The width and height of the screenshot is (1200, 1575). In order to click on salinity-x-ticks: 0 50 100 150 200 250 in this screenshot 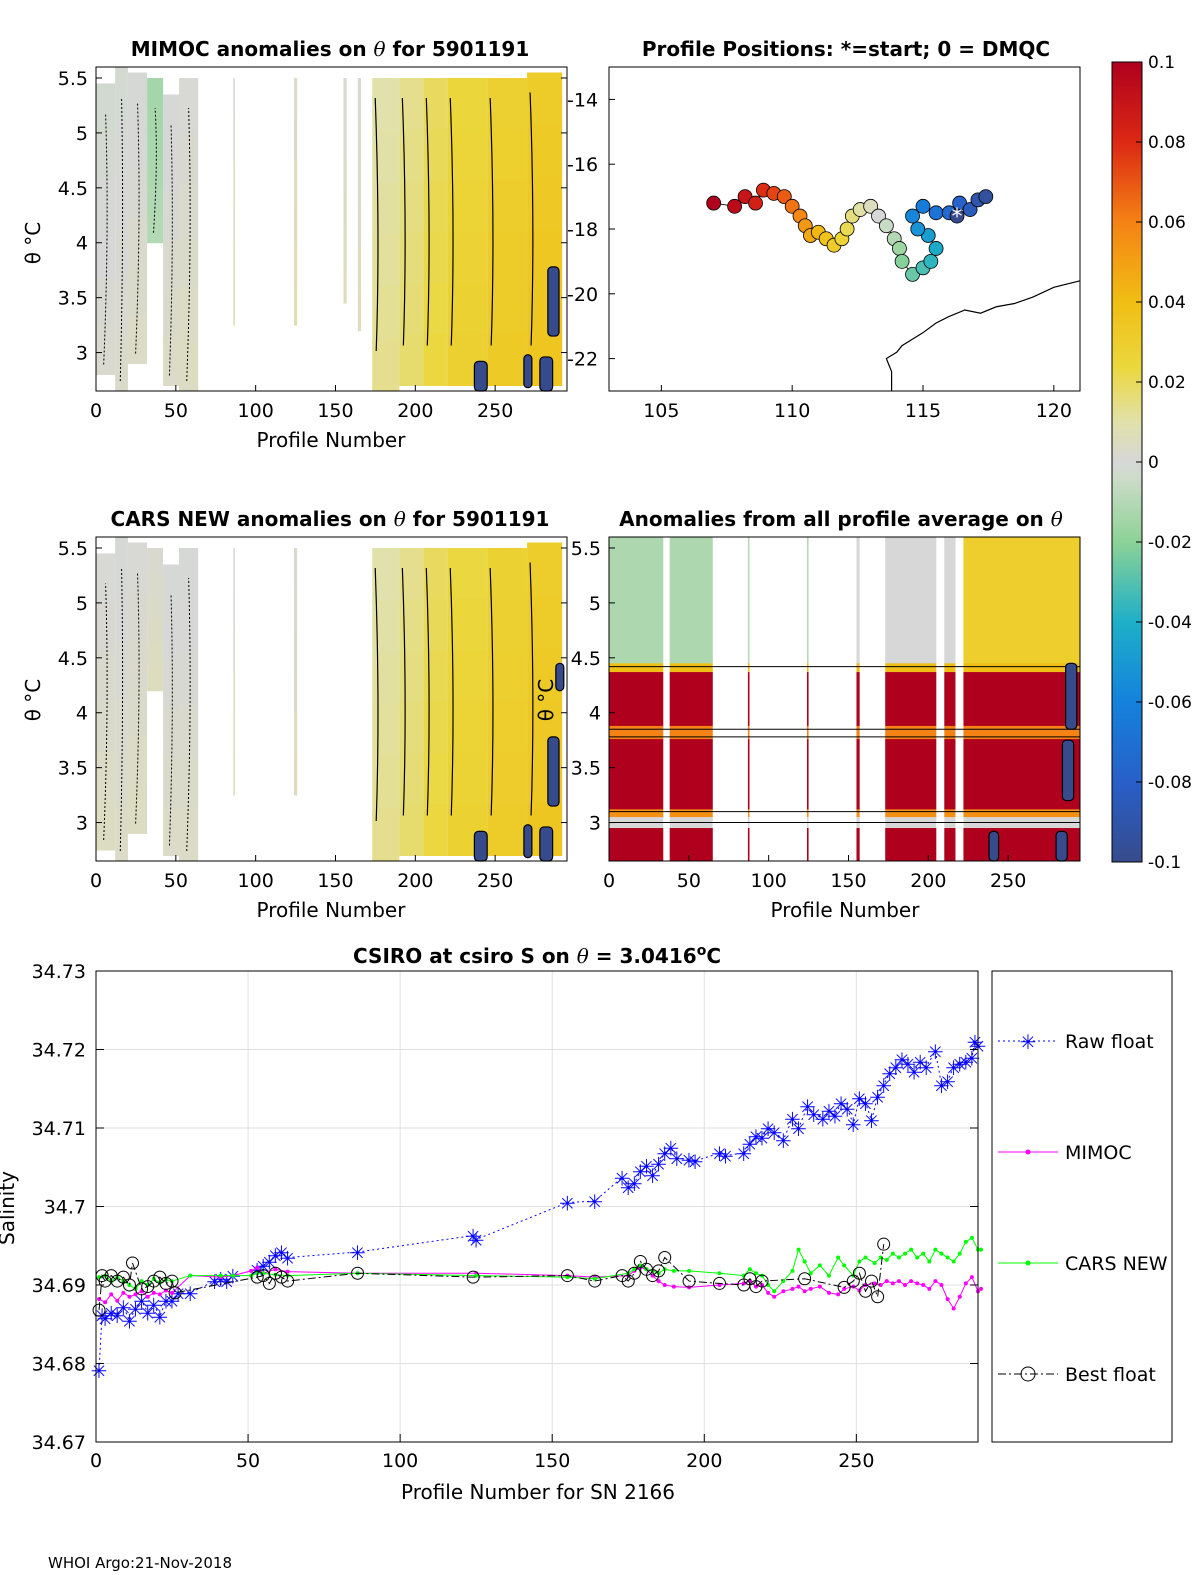, I will do `click(482, 1453)`.